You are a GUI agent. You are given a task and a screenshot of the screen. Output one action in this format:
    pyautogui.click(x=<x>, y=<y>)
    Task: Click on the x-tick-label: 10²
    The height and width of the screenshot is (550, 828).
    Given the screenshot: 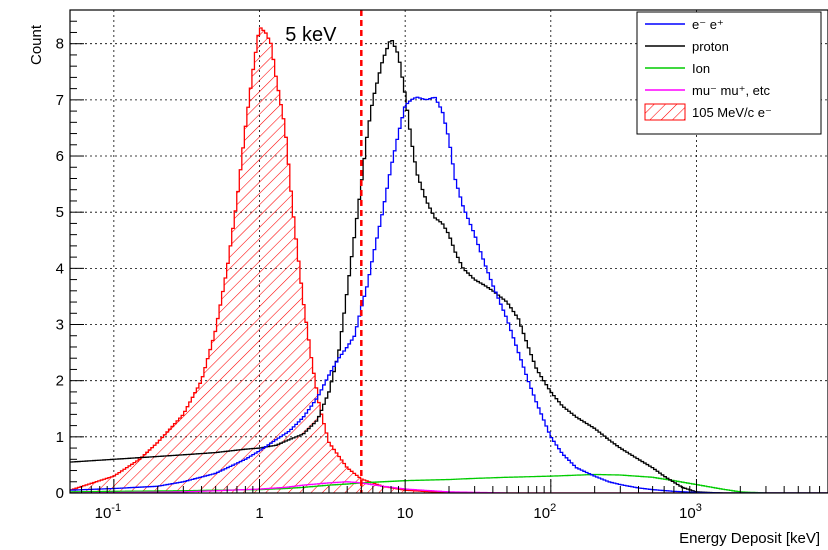 What is the action you would take?
    pyautogui.click(x=544, y=512)
    